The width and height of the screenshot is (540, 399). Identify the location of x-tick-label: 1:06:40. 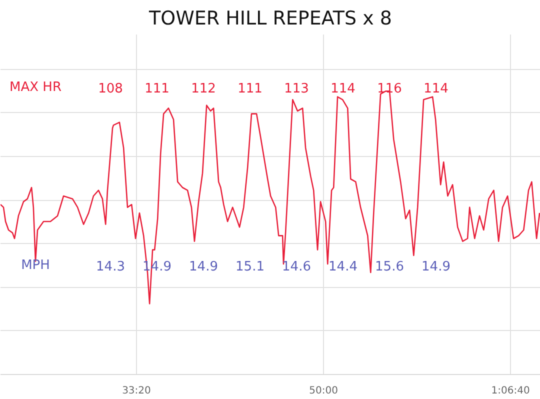
(510, 391).